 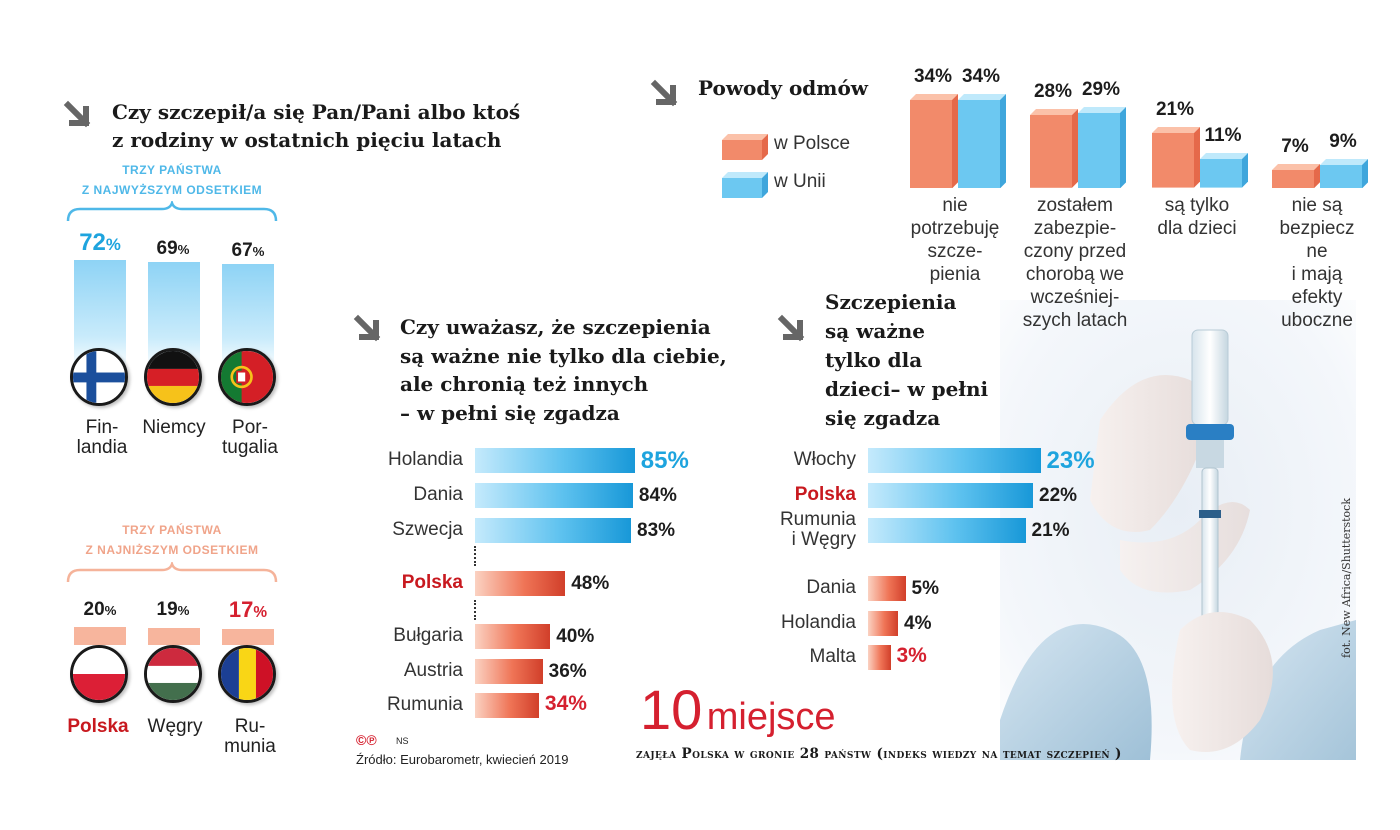 I want to click on value-w-polsce-0: 34%, so click(x=933, y=76).